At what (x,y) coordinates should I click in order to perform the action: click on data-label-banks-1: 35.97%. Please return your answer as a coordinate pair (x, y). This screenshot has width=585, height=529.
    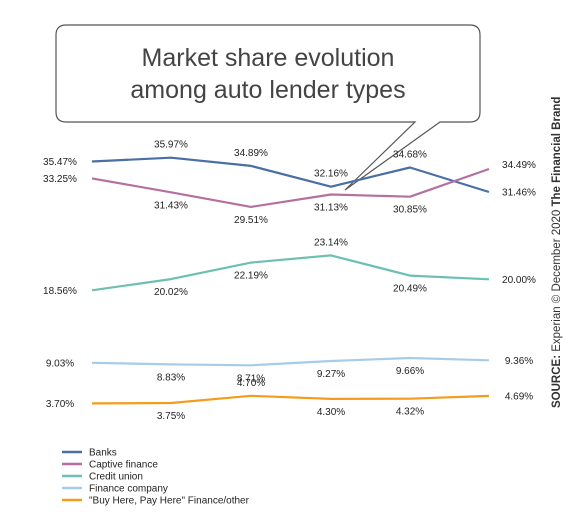
    Looking at the image, I should click on (171, 145).